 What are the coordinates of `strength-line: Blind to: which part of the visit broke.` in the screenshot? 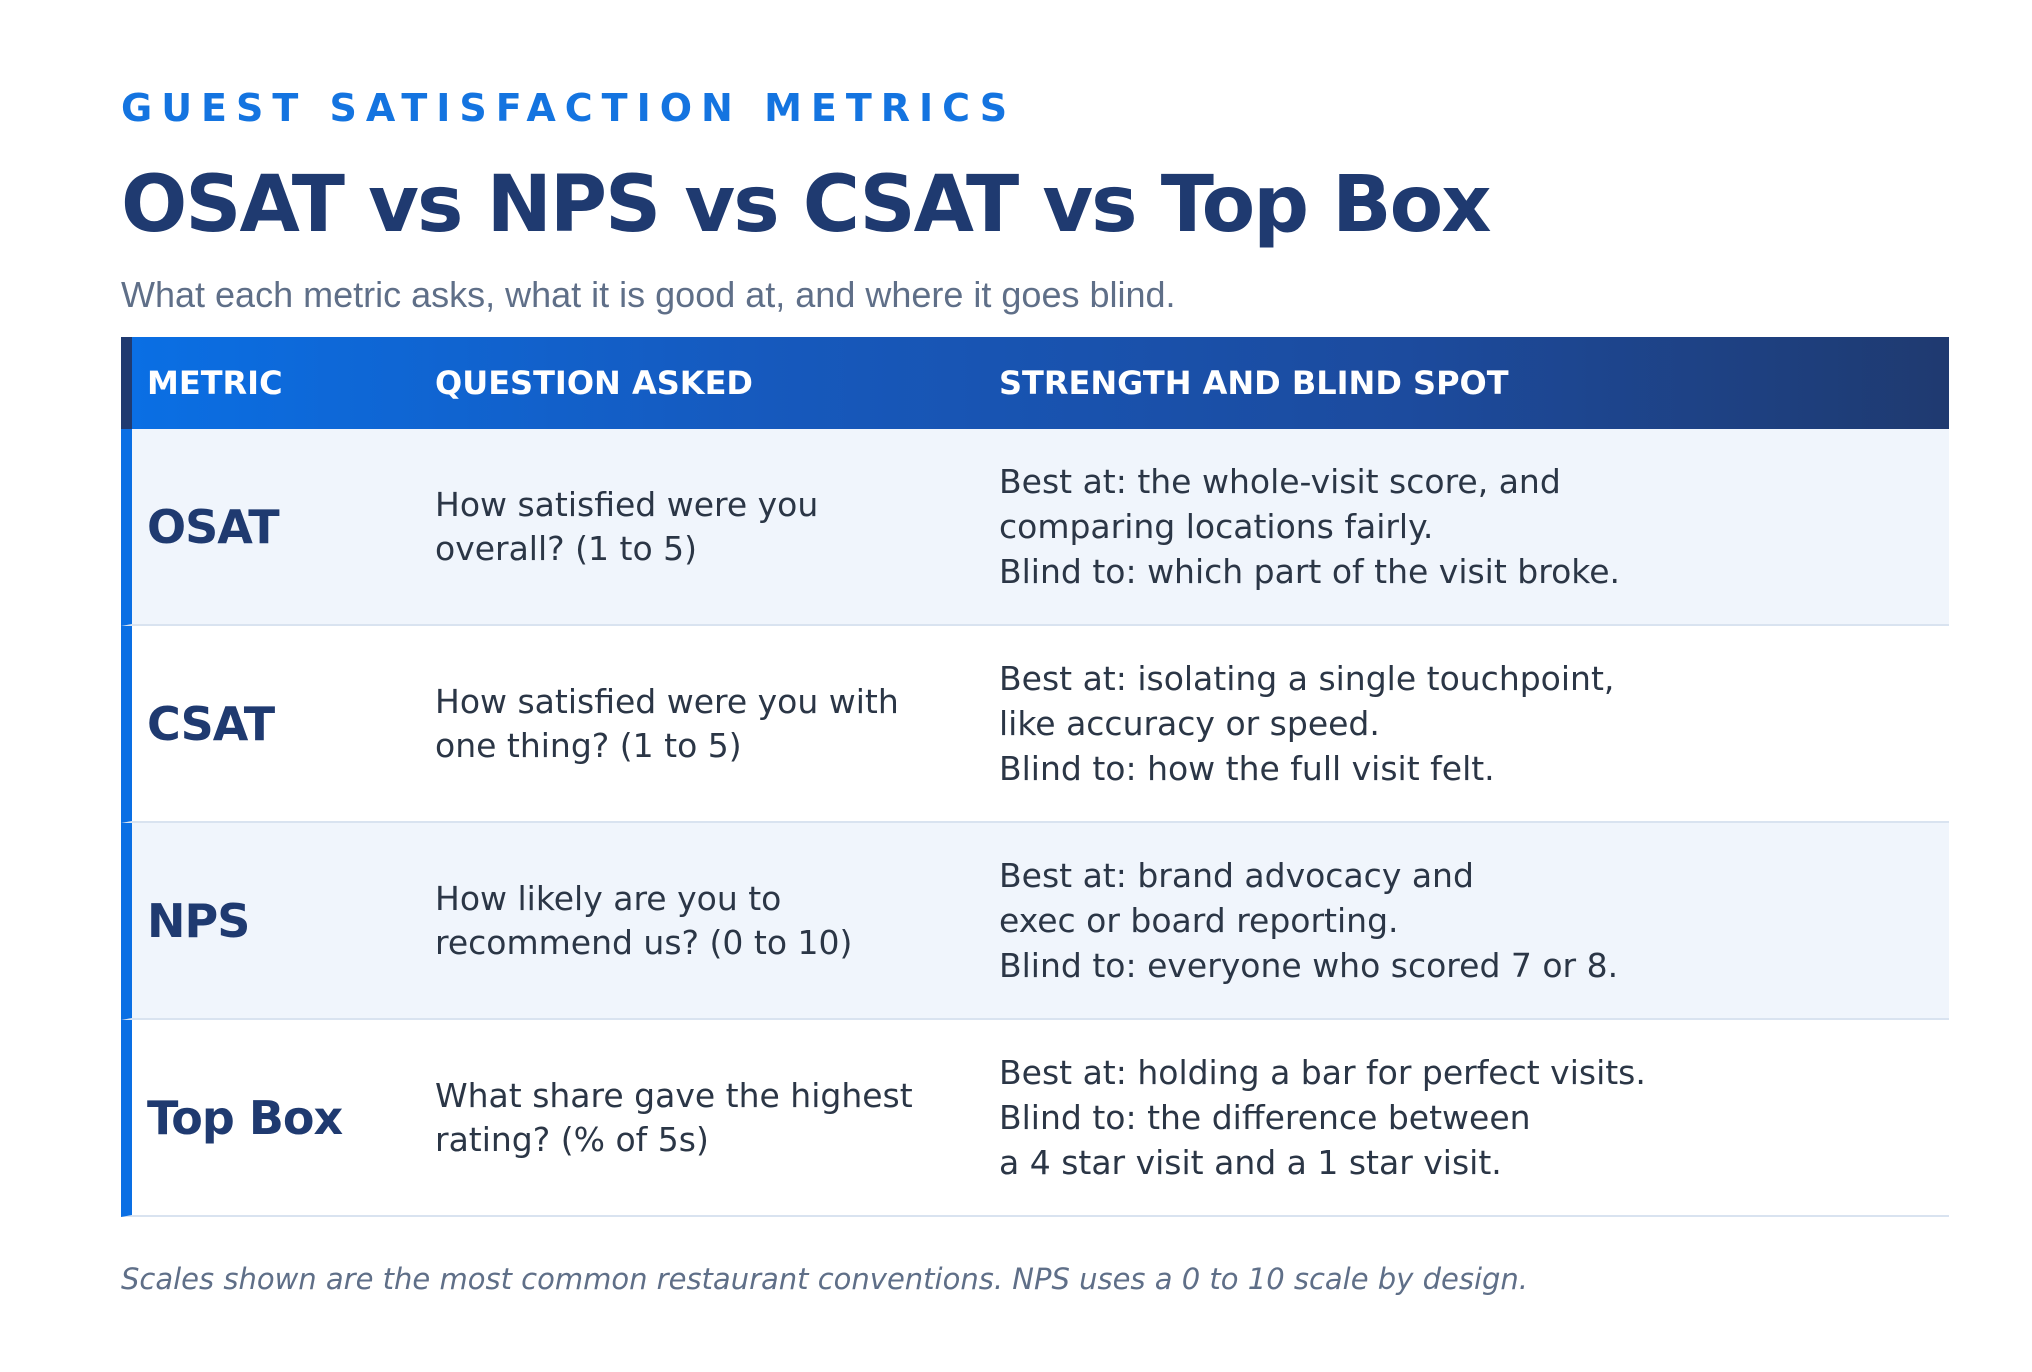 It's located at (1309, 571).